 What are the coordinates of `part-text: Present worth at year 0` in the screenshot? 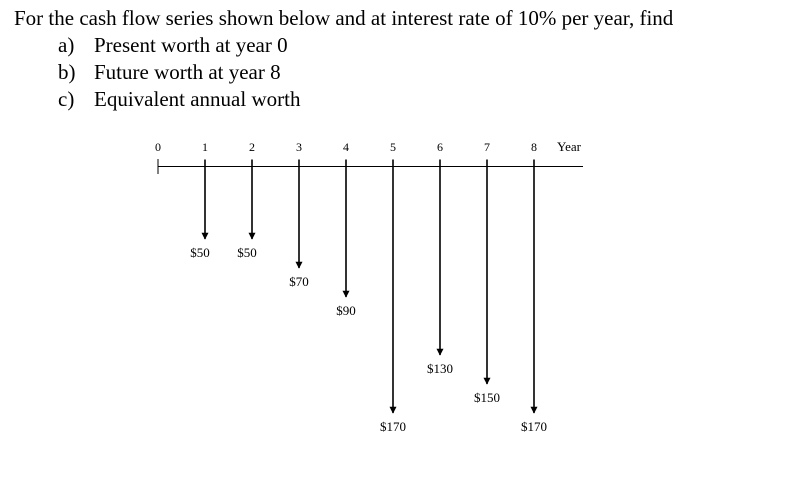 It's located at (191, 45).